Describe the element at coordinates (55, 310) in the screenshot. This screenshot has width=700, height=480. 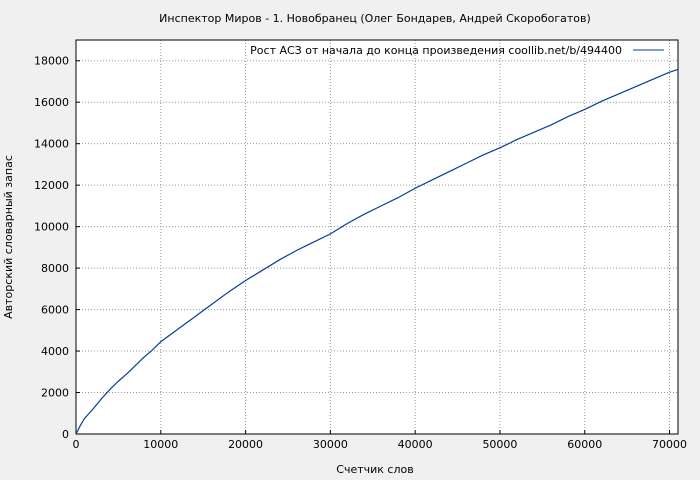
I see `y-tick-label: 6000` at that location.